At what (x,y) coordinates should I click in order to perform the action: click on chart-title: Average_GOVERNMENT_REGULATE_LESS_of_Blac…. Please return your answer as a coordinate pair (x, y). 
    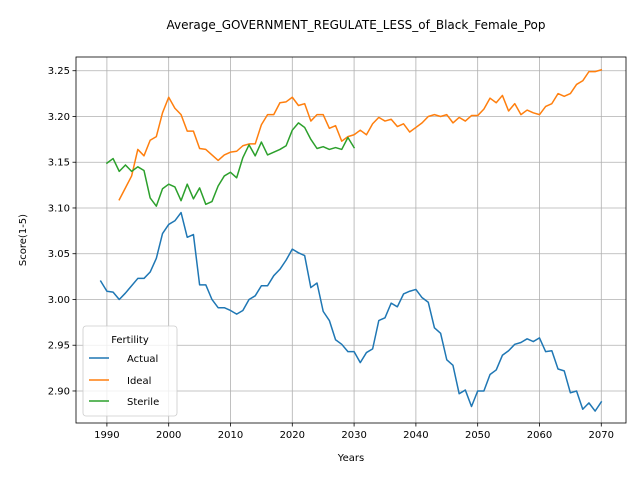
    Looking at the image, I should click on (355, 25).